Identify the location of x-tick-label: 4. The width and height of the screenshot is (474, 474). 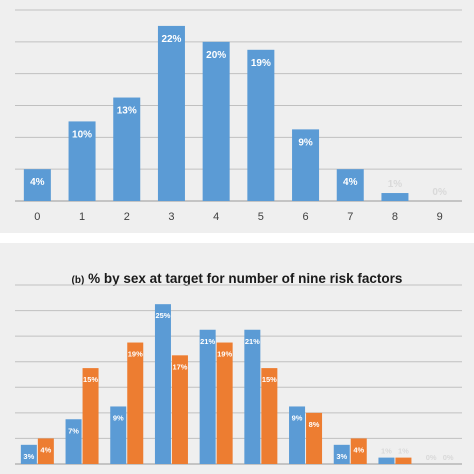
(216, 217).